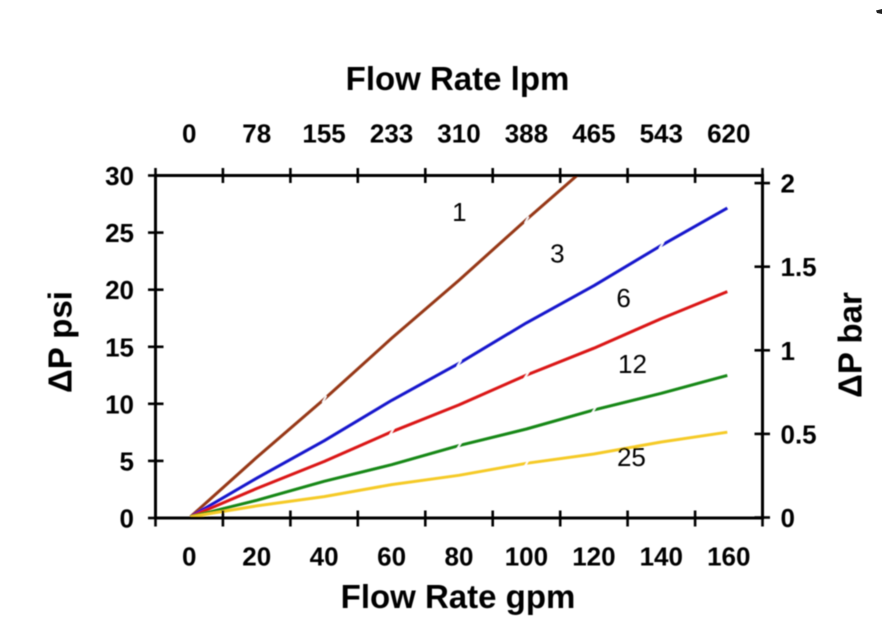 This screenshot has width=882, height=626. I want to click on svg-text: 30, so click(119, 176).